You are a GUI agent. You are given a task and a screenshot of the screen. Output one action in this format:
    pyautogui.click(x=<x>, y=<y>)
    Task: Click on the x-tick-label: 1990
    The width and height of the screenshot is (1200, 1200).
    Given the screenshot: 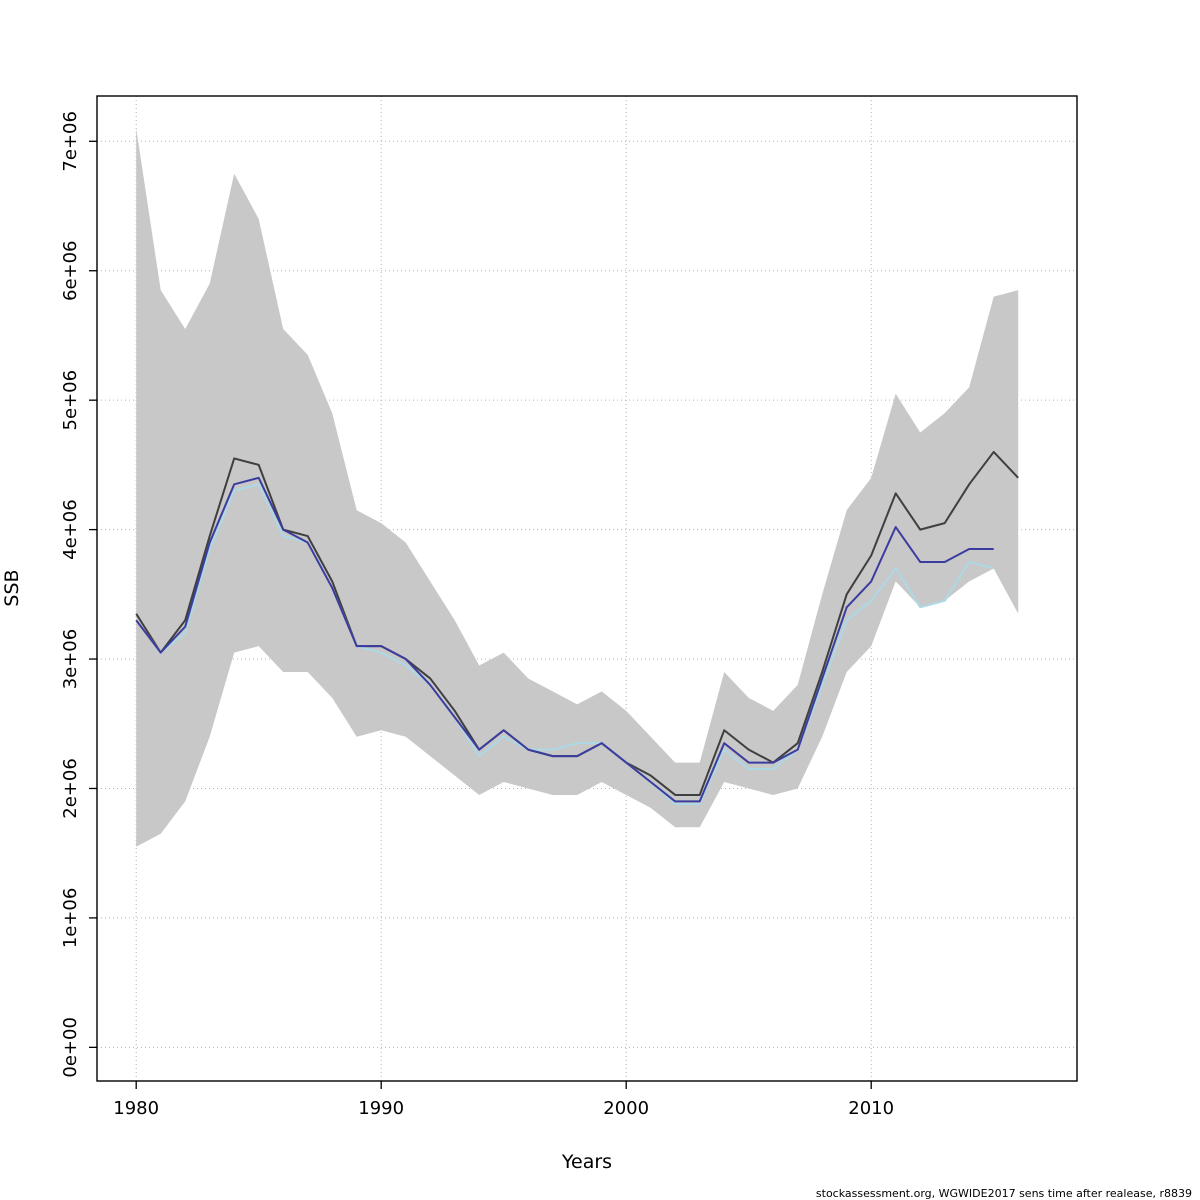 What is the action you would take?
    pyautogui.click(x=381, y=1108)
    